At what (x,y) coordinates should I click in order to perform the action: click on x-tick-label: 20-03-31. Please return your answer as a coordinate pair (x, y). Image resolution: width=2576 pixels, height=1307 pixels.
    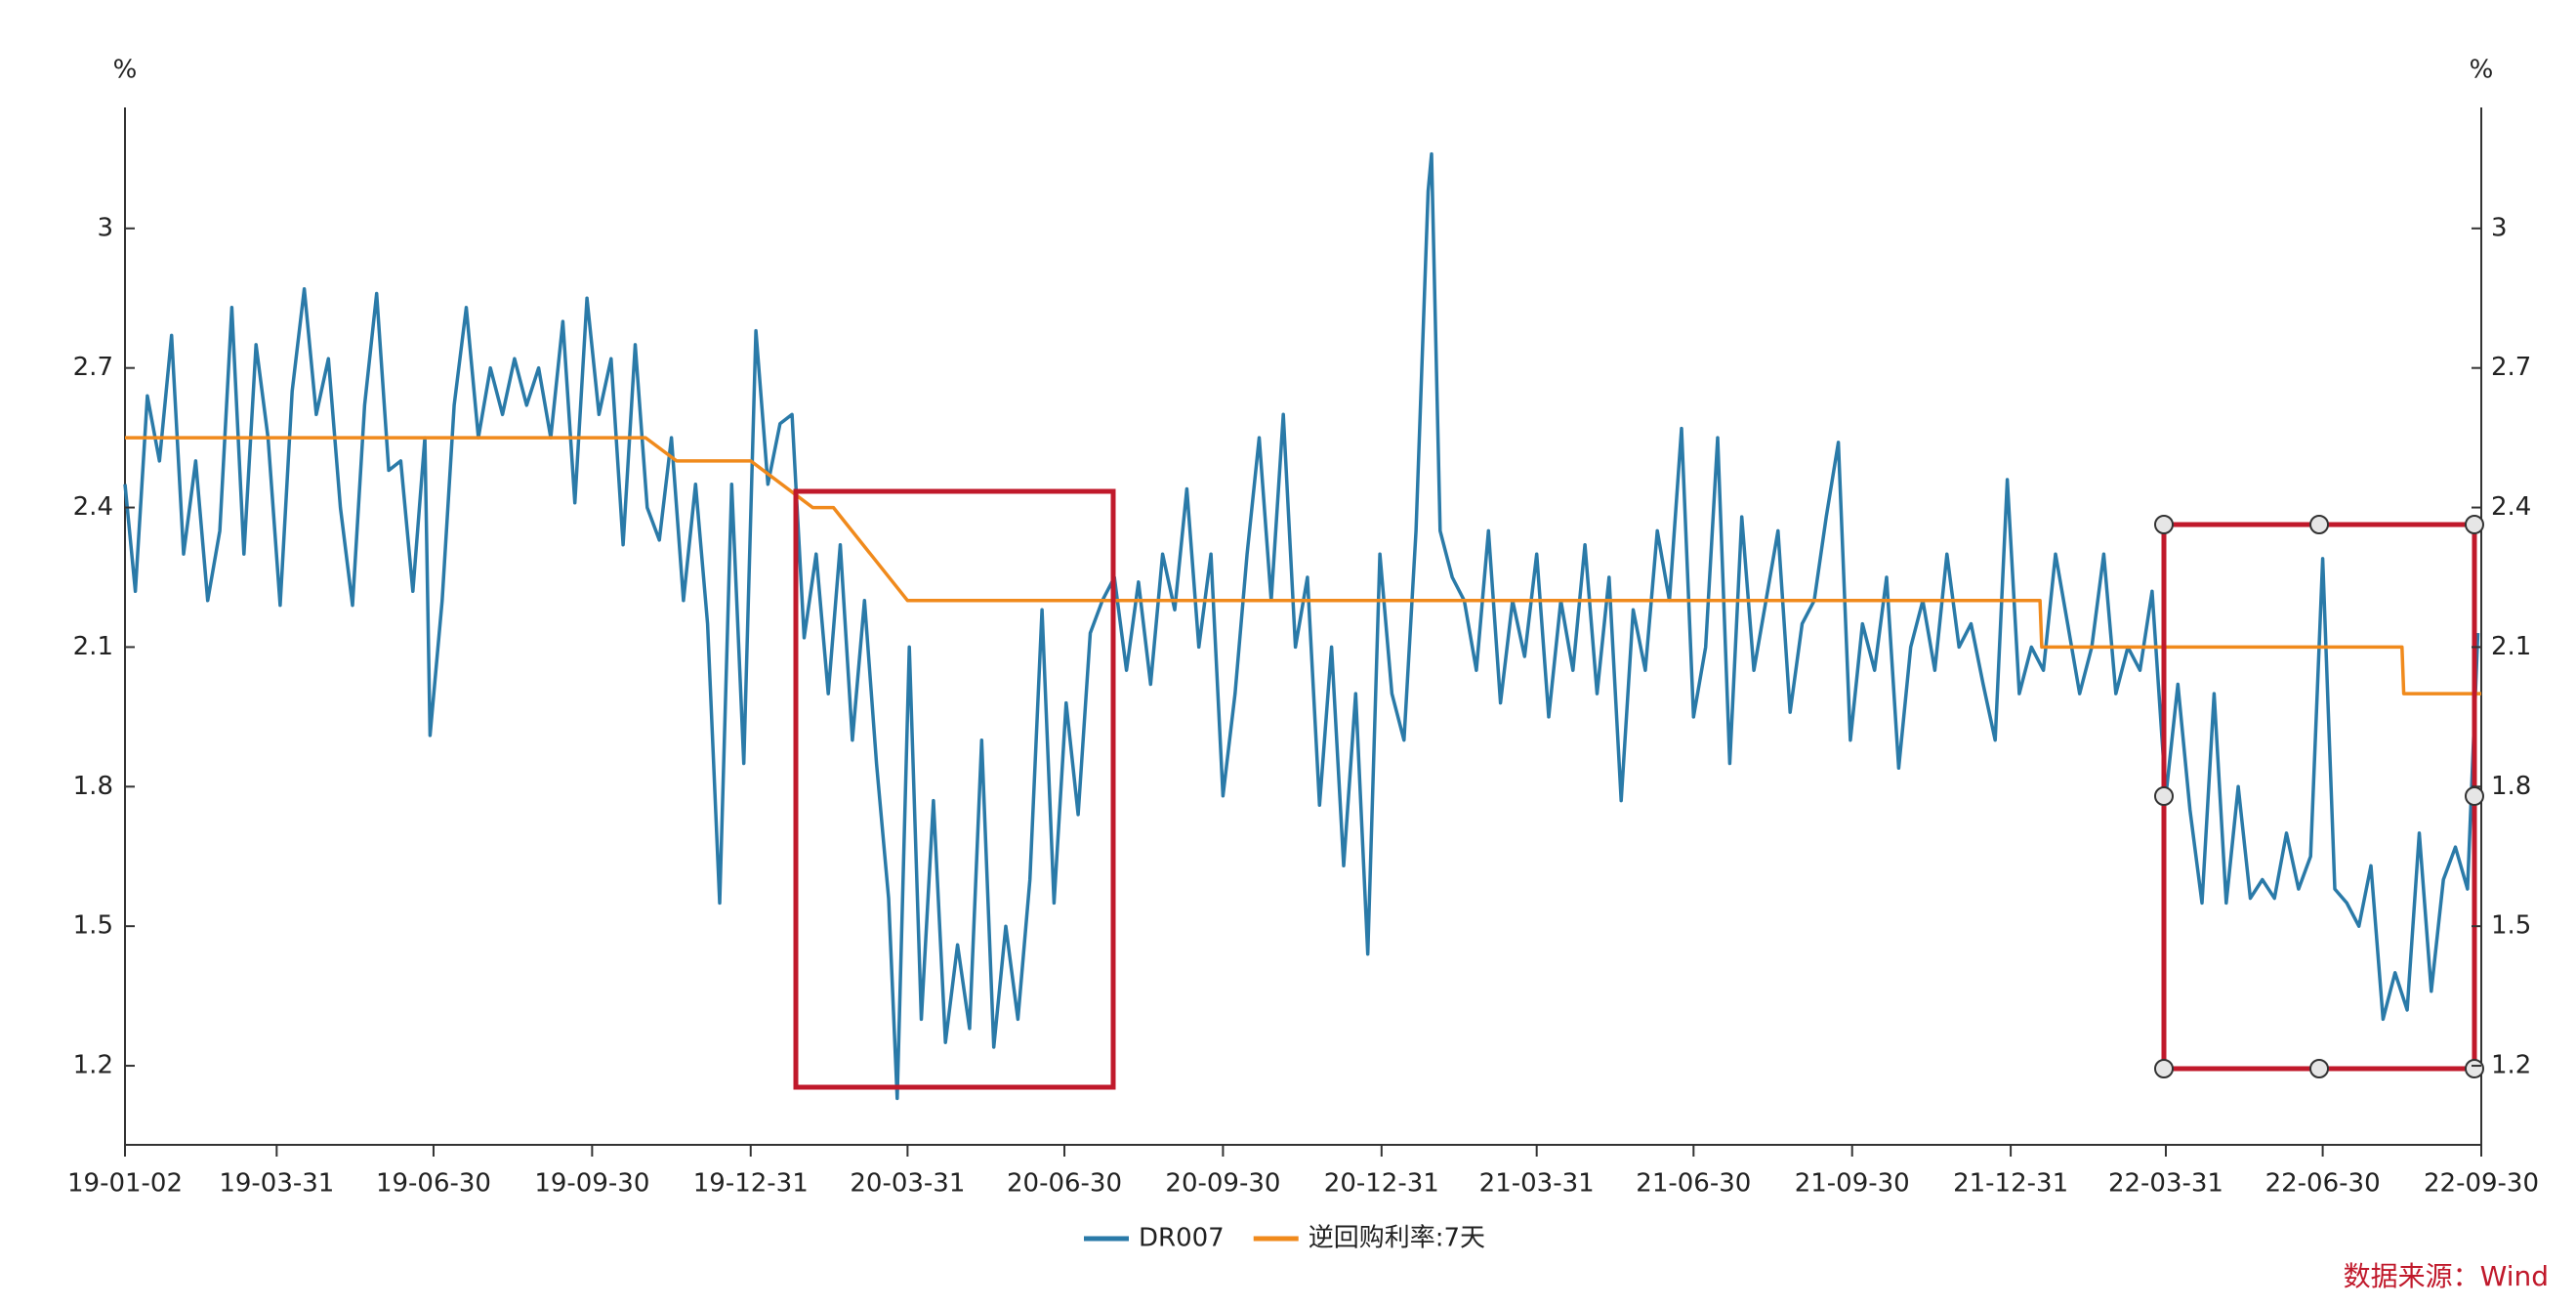
    Looking at the image, I should click on (908, 1184).